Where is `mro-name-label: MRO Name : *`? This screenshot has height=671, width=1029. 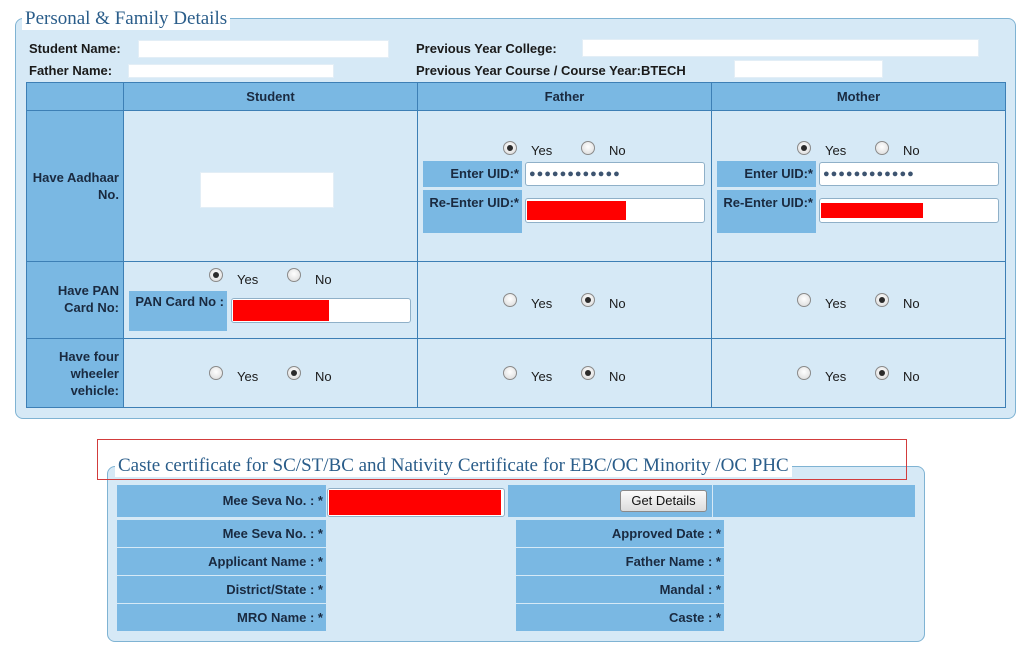
mro-name-label: MRO Name : * is located at coordinates (221, 617).